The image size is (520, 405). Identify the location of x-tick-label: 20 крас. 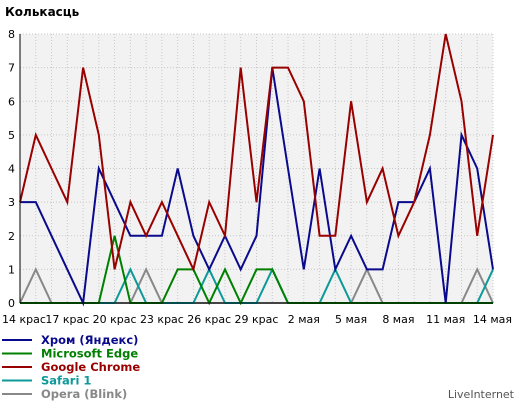
(115, 319).